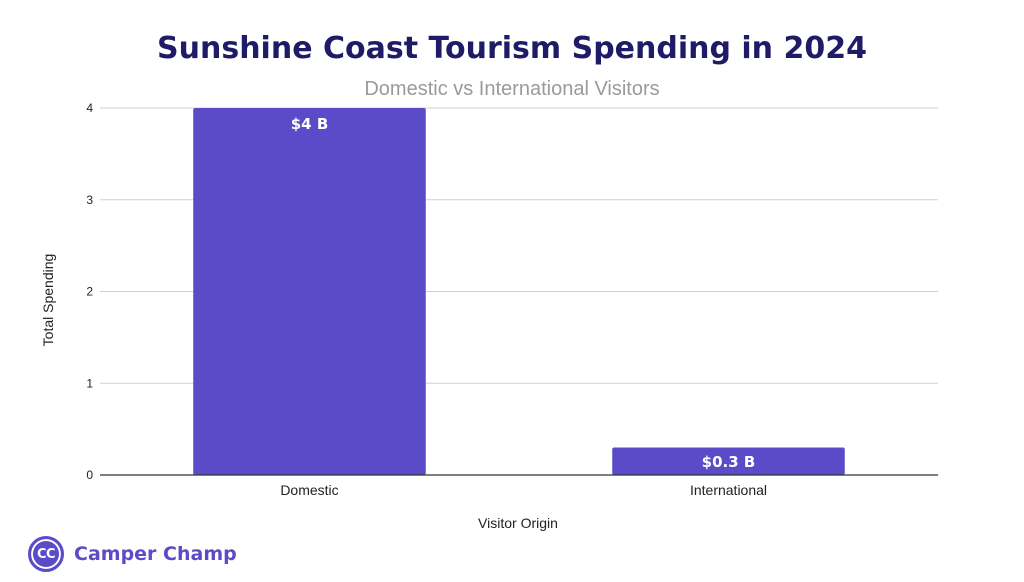 The image size is (1024, 582). I want to click on chart-subtitle: Domestic vs International Visitors, so click(511, 89).